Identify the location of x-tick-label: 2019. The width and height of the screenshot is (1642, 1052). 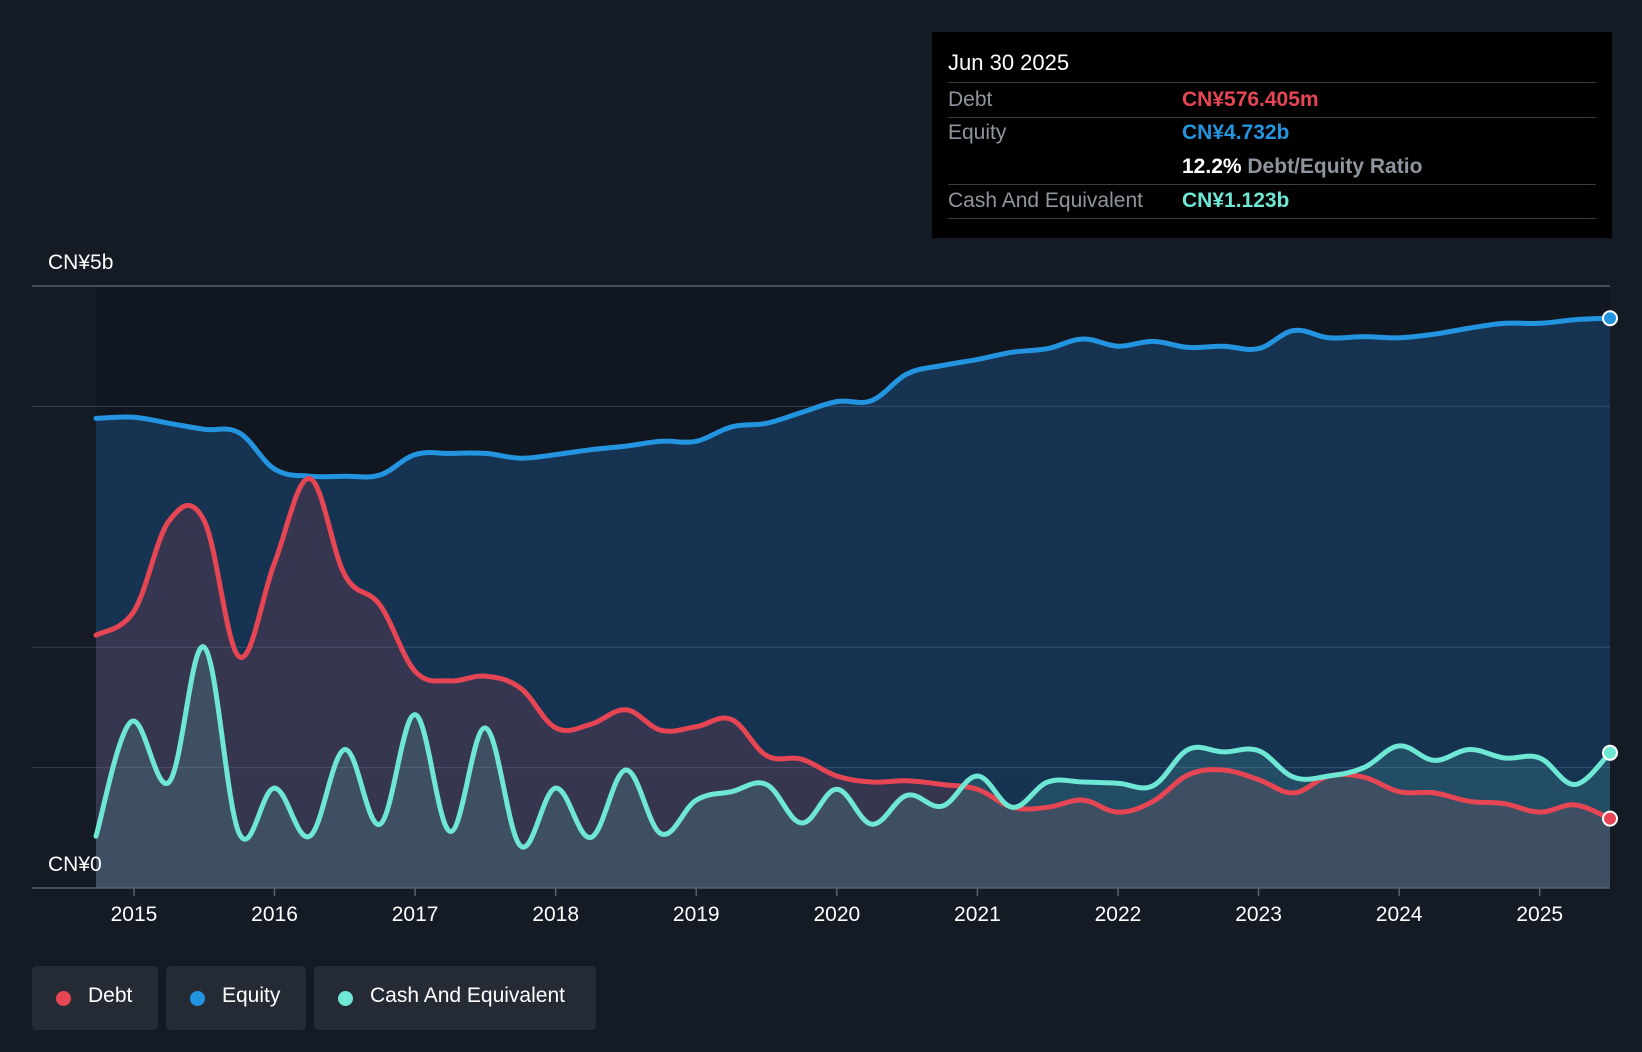
(696, 914).